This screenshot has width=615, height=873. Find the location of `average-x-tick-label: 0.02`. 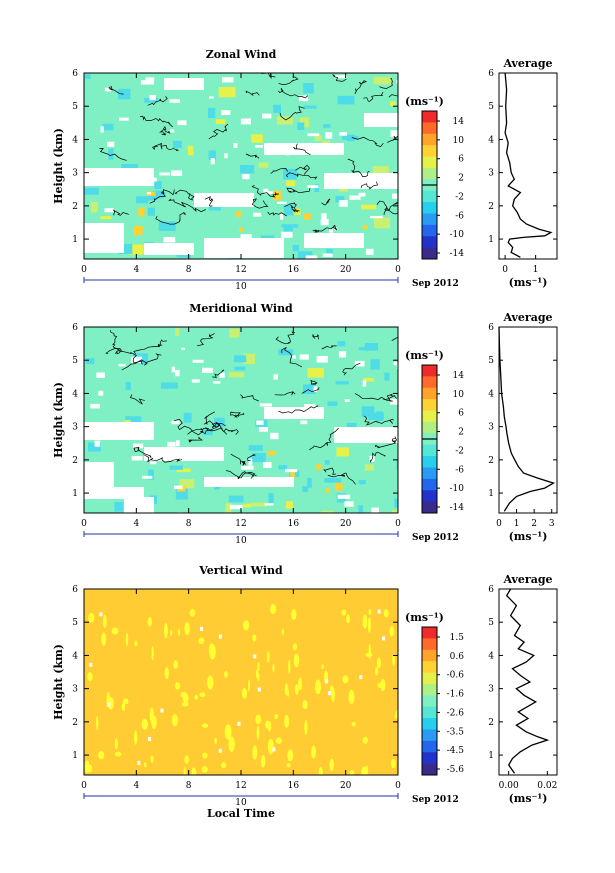

average-x-tick-label: 0.02 is located at coordinates (547, 786).